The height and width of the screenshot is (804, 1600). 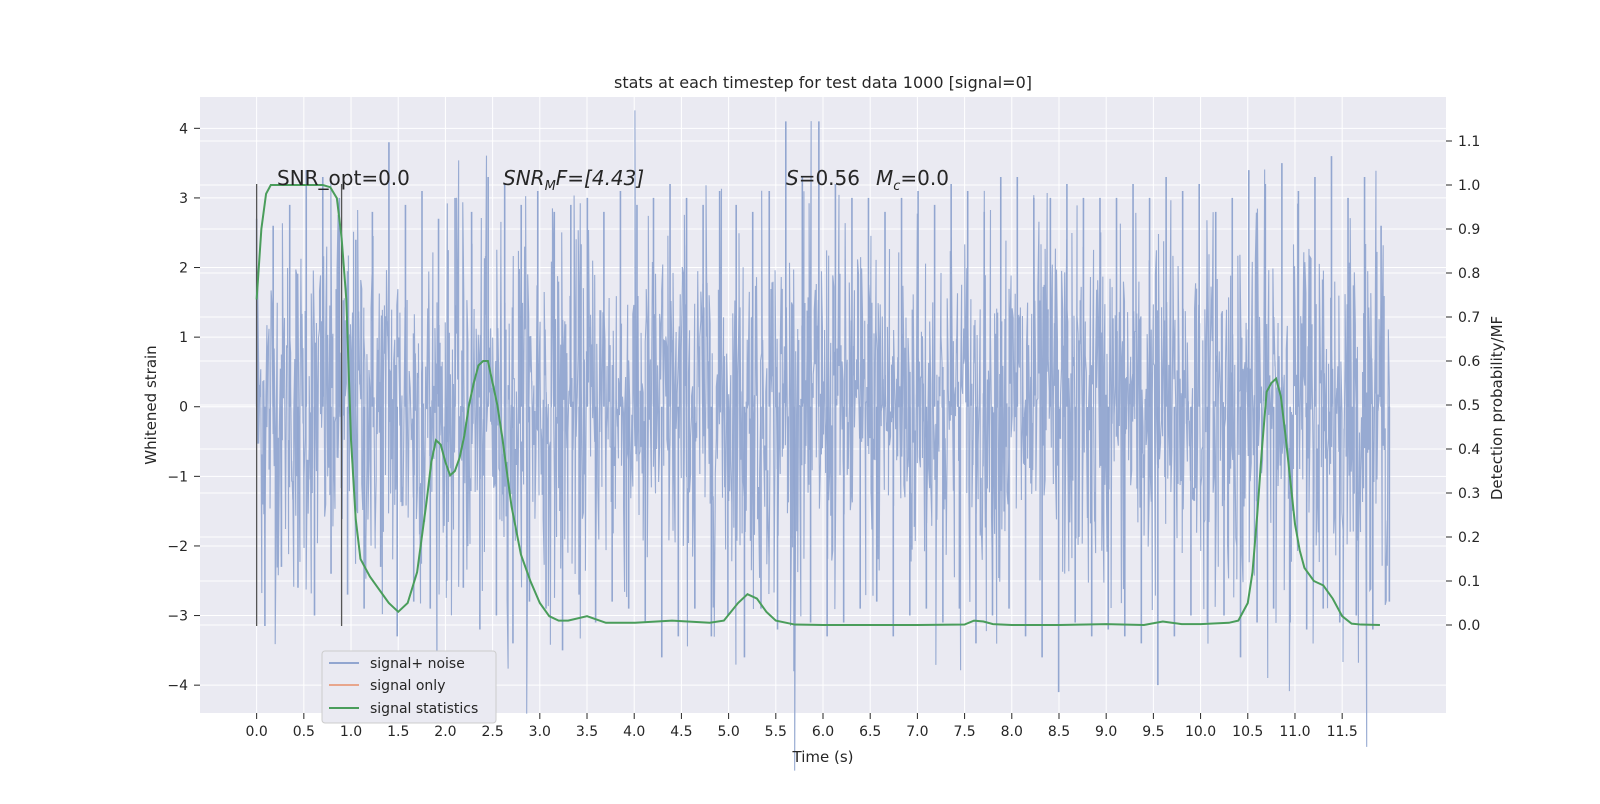 I want to click on y-tick-label-right: 0.6, so click(x=1469, y=362).